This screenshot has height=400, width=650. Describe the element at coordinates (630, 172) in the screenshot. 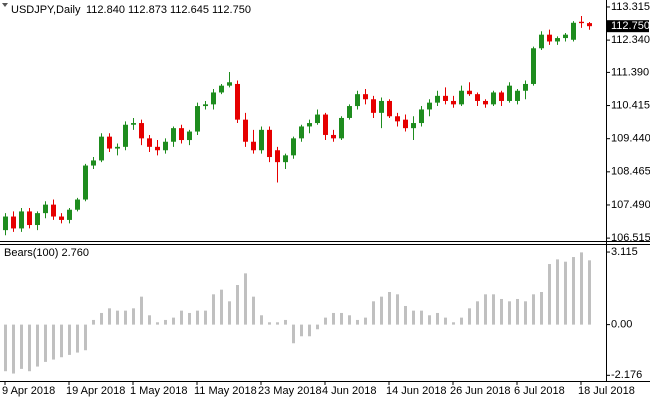

I see `y-tick-label: 108.465` at that location.